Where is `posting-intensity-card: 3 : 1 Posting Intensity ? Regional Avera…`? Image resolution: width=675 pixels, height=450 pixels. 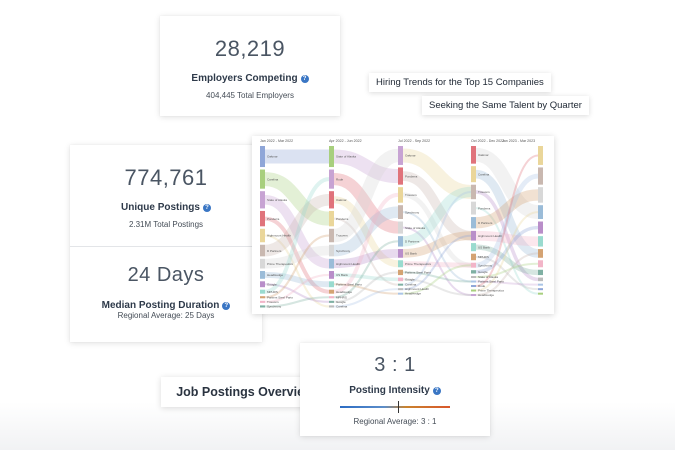
posting-intensity-card: 3 : 1 Posting Intensity ? Regional Avera… is located at coordinates (395, 389).